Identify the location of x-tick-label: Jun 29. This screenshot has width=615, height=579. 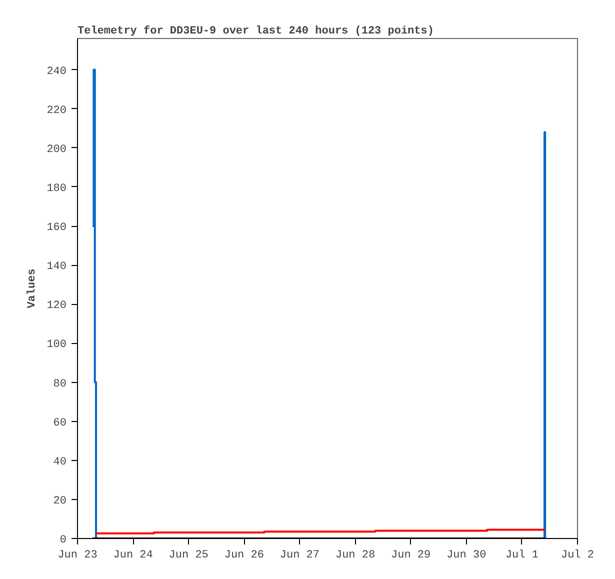
(411, 556).